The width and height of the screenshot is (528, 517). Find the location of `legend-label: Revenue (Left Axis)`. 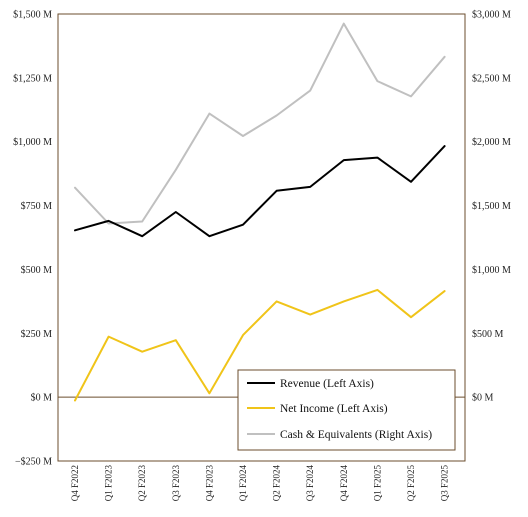

legend-label: Revenue (Left Axis) is located at coordinates (327, 384).